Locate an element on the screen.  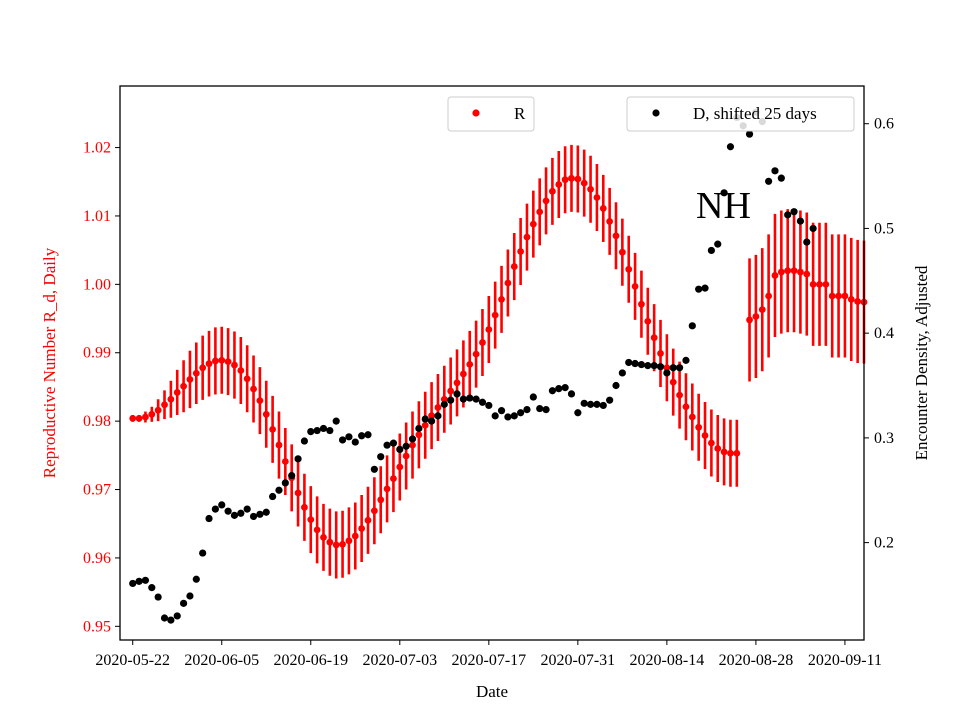
legend-d: D, shifted 25 days is located at coordinates (740, 114).